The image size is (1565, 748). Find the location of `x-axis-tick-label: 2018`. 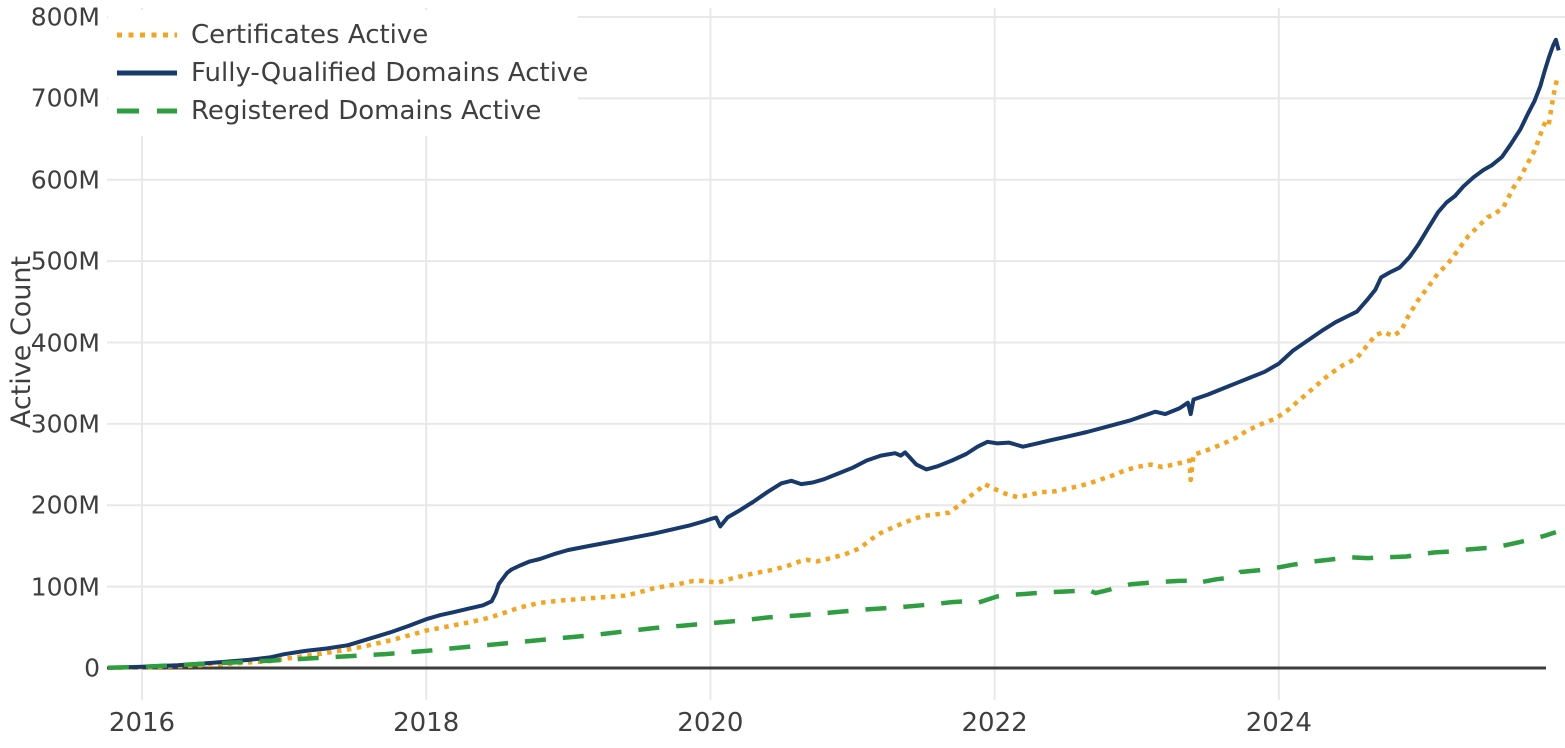

x-axis-tick-label: 2018 is located at coordinates (426, 723).